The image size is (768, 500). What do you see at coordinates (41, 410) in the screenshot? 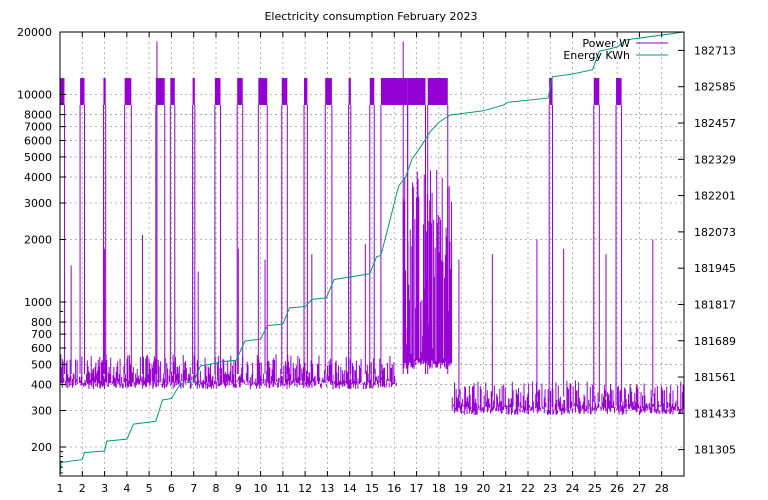
I see `y-tick-label: 300` at bounding box center [41, 410].